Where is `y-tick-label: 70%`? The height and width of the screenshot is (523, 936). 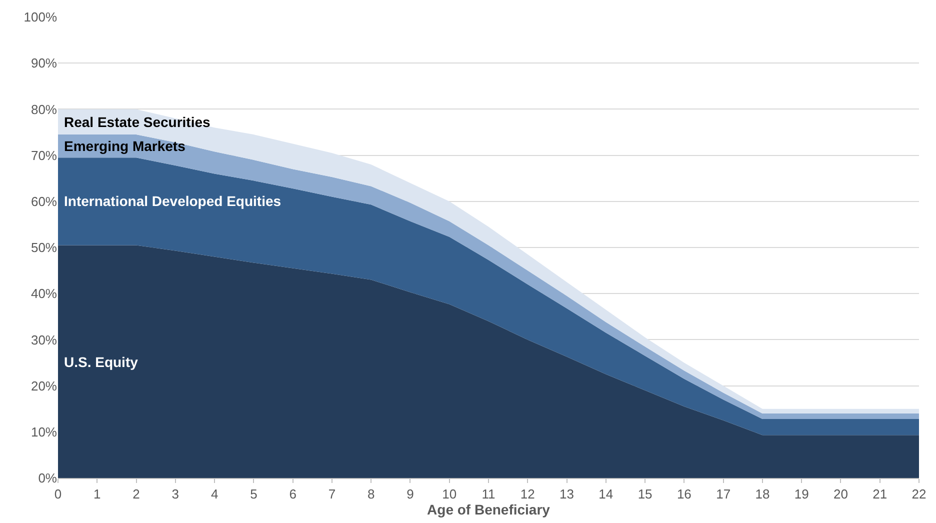
y-tick-label: 70% is located at coordinates (44, 155).